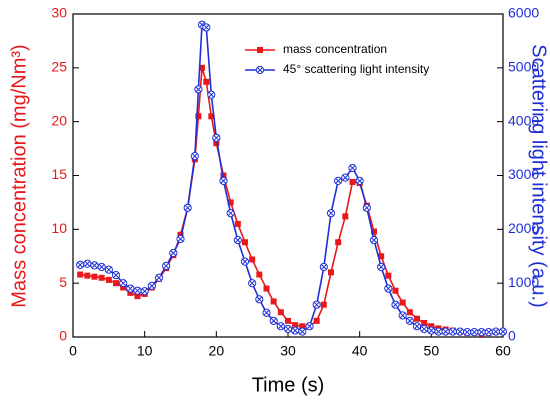 This screenshot has width=550, height=406. I want to click on x-axis-label: Time (s), so click(288, 385).